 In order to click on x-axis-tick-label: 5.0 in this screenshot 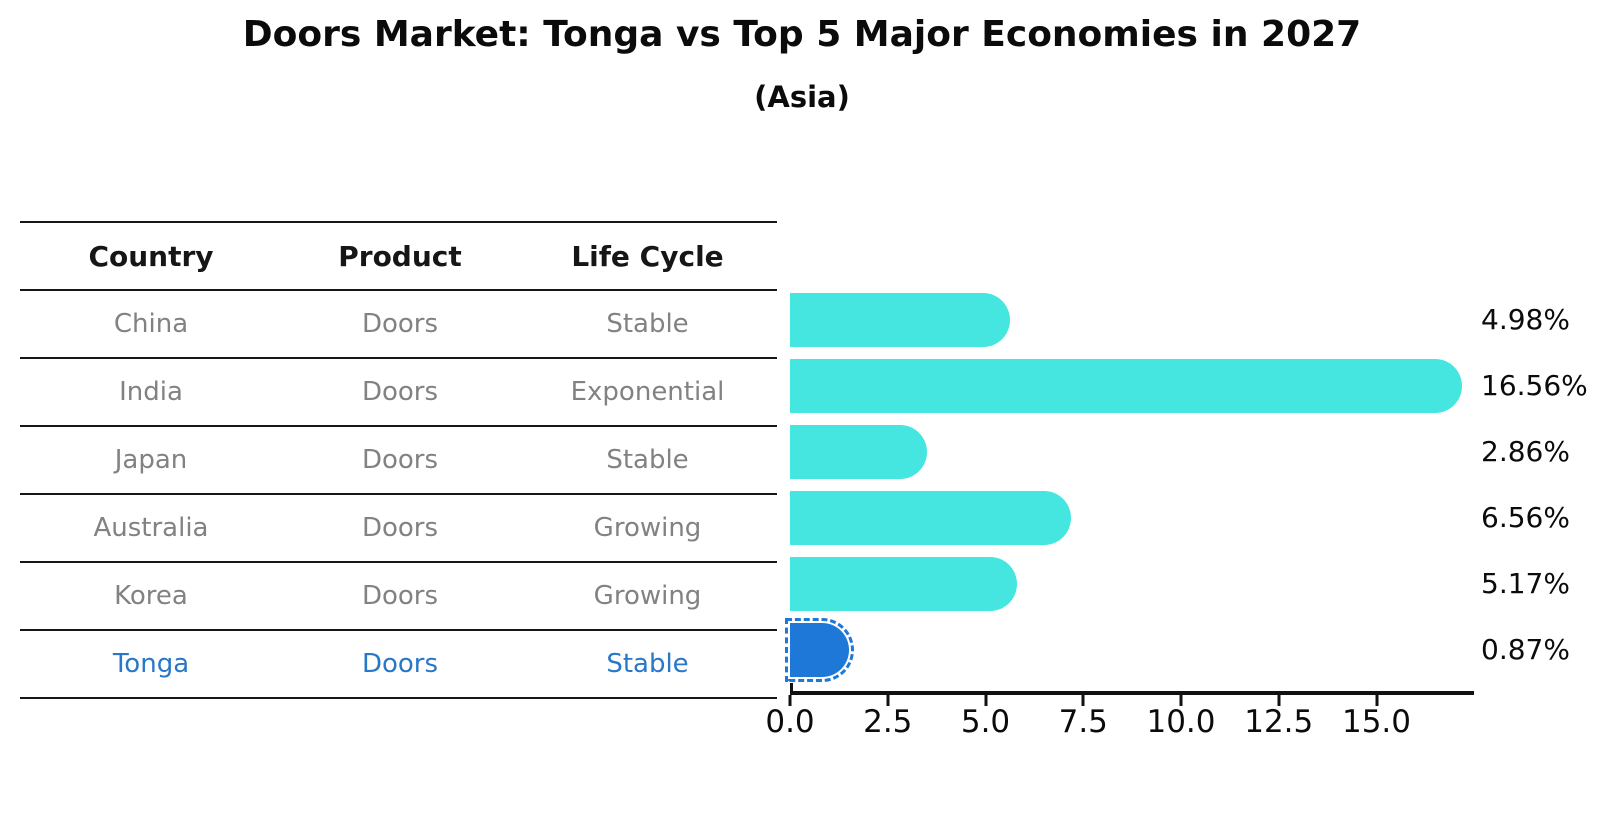, I will do `click(985, 722)`.